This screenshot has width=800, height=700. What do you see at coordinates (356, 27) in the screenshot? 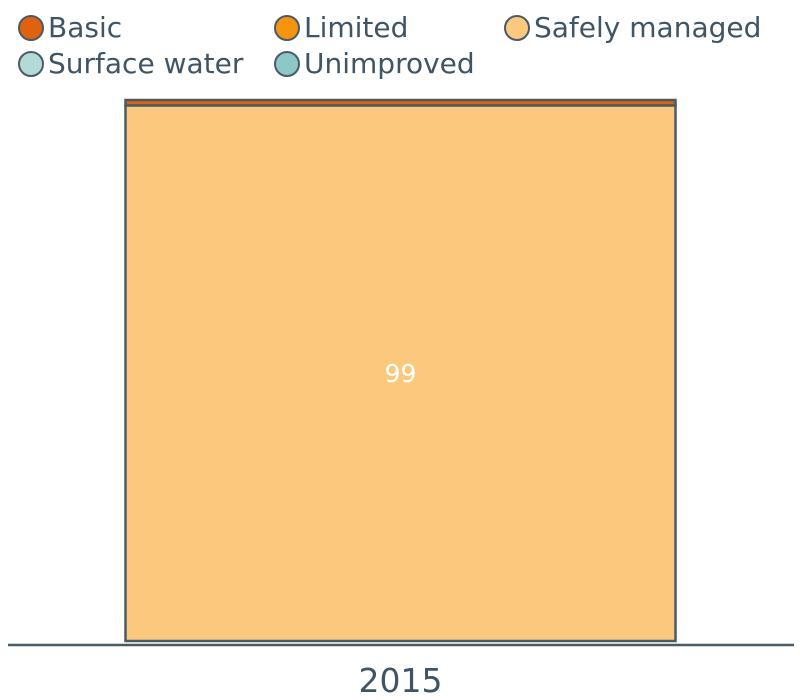
I see `legend-label-limited: Limited` at bounding box center [356, 27].